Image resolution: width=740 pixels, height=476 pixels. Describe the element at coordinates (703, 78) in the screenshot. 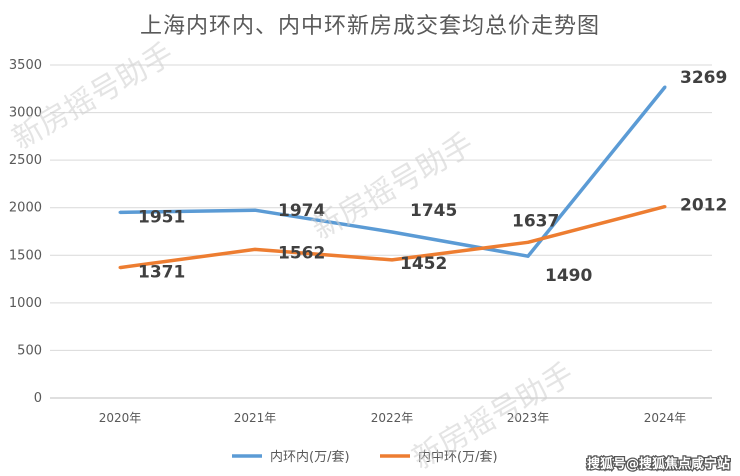

I see `data-label: 3269` at that location.